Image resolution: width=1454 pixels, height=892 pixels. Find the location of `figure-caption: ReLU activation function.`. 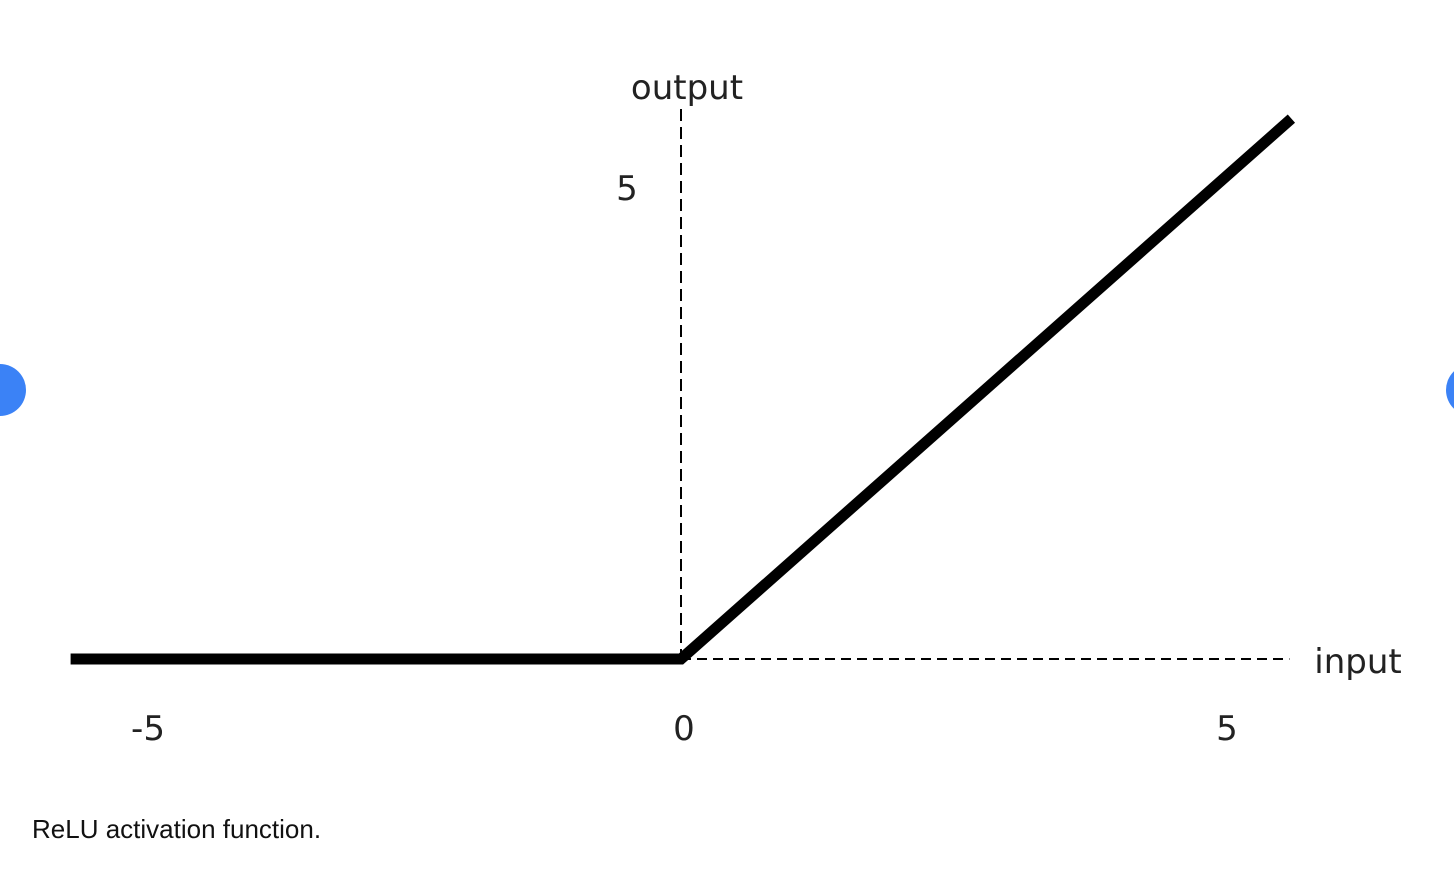

figure-caption: ReLU activation function. is located at coordinates (177, 829).